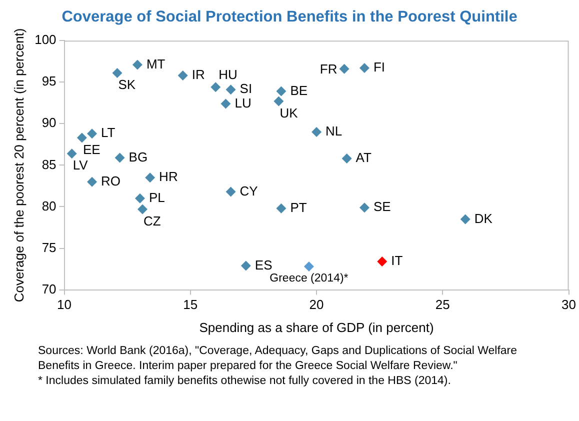 This screenshot has width=579, height=421. I want to click on annotation: IR, so click(198, 74).